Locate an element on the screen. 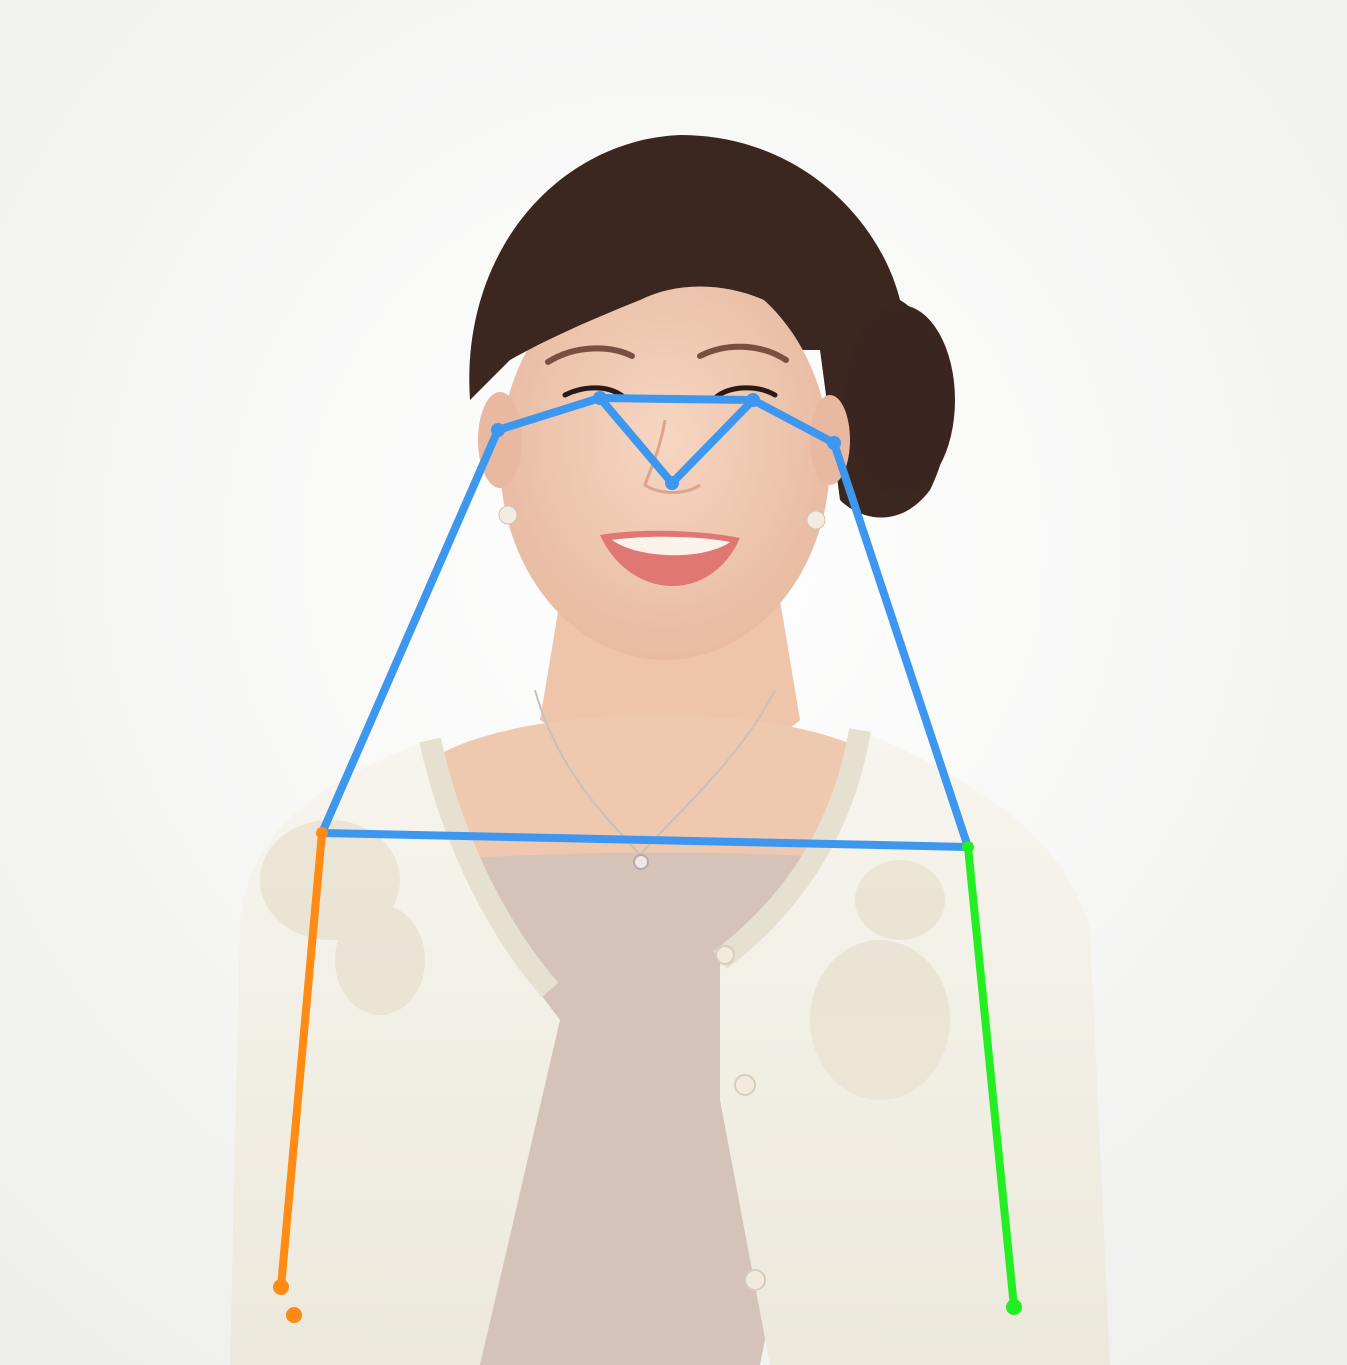 The height and width of the screenshot is (1365, 1347). skeleton-left-ear-shoulder is located at coordinates (901, 645).